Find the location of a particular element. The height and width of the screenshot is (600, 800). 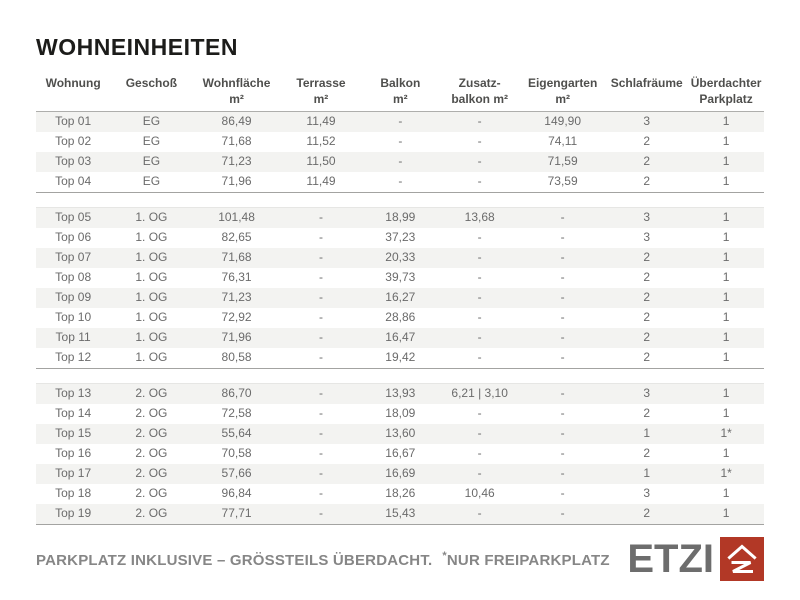

table-cell: 71,23 is located at coordinates (236, 160).